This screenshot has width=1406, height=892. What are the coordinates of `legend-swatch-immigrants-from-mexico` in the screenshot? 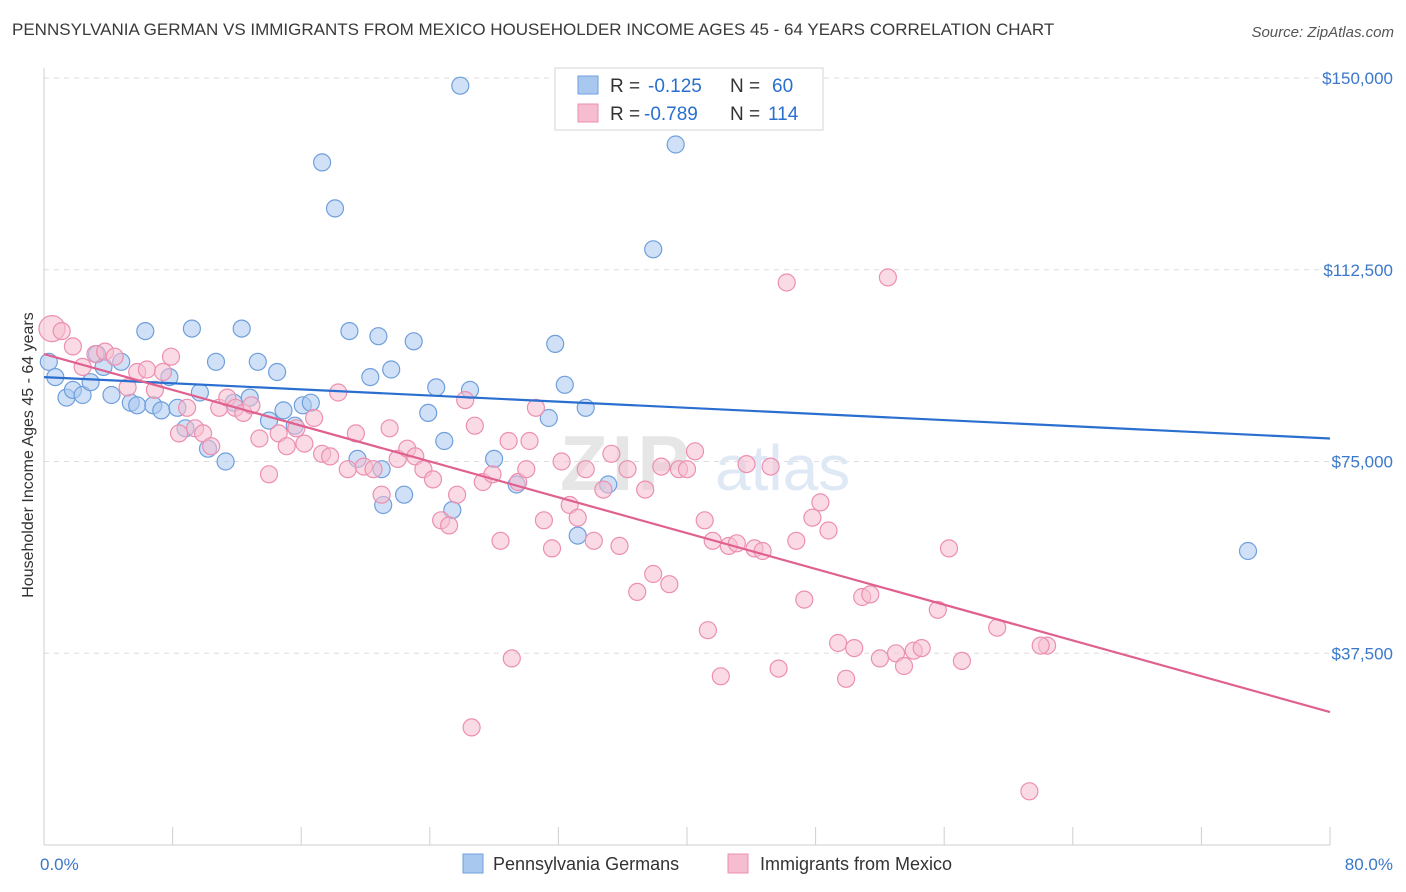 It's located at (738, 863).